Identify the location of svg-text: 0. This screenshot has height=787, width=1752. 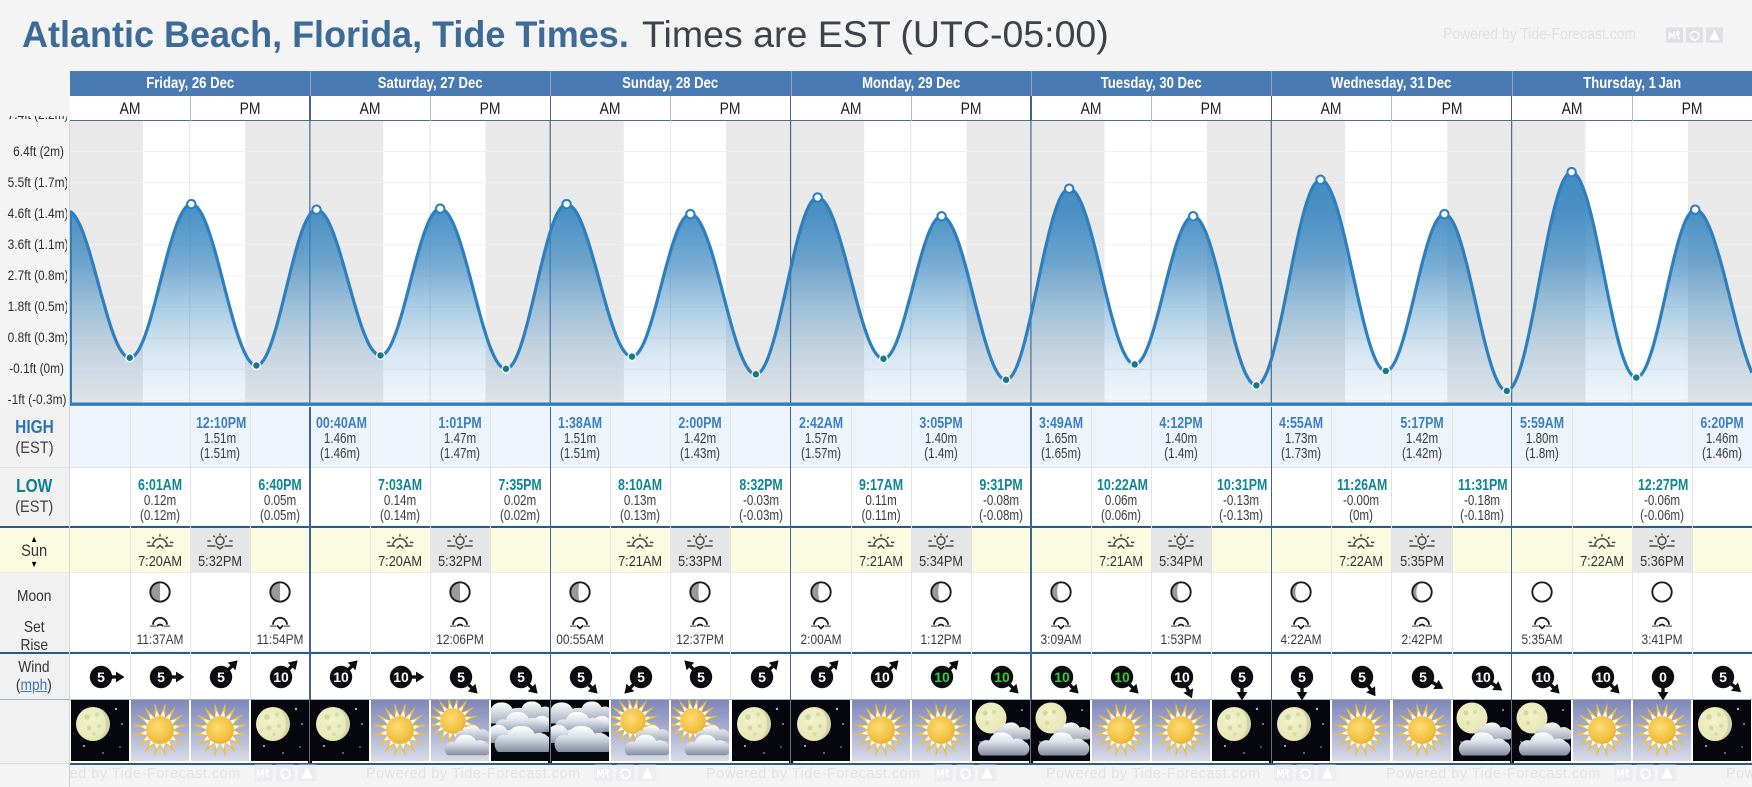
(1663, 677).